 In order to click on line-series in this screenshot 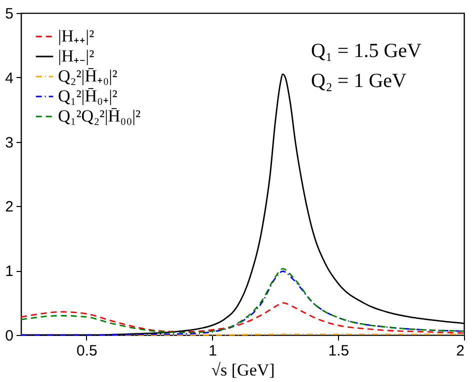, I will do `click(242, 318)`.